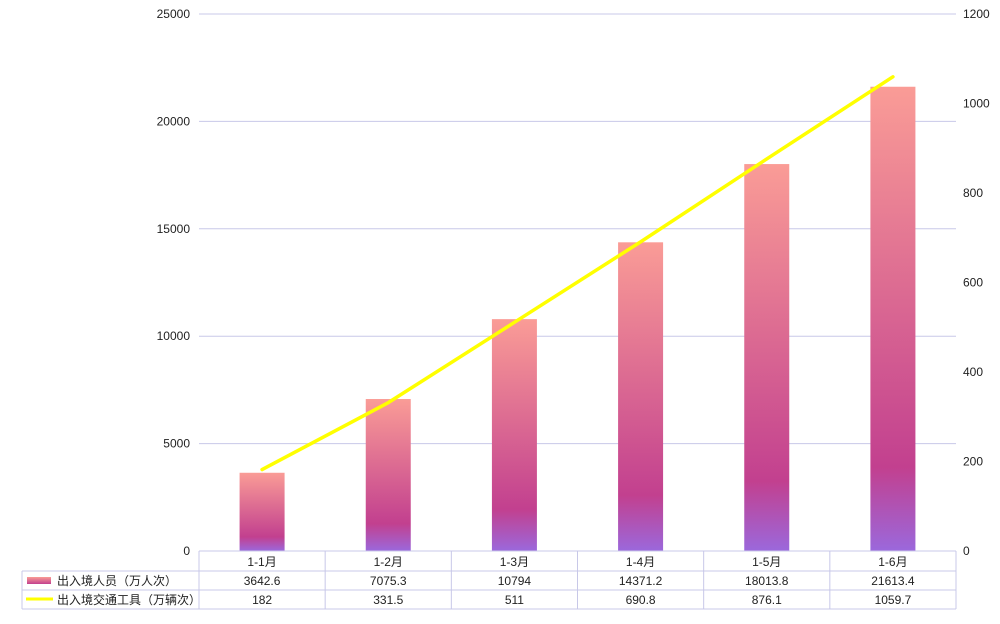 The height and width of the screenshot is (624, 1000). I want to click on category-label: 1-1月, so click(261, 562).